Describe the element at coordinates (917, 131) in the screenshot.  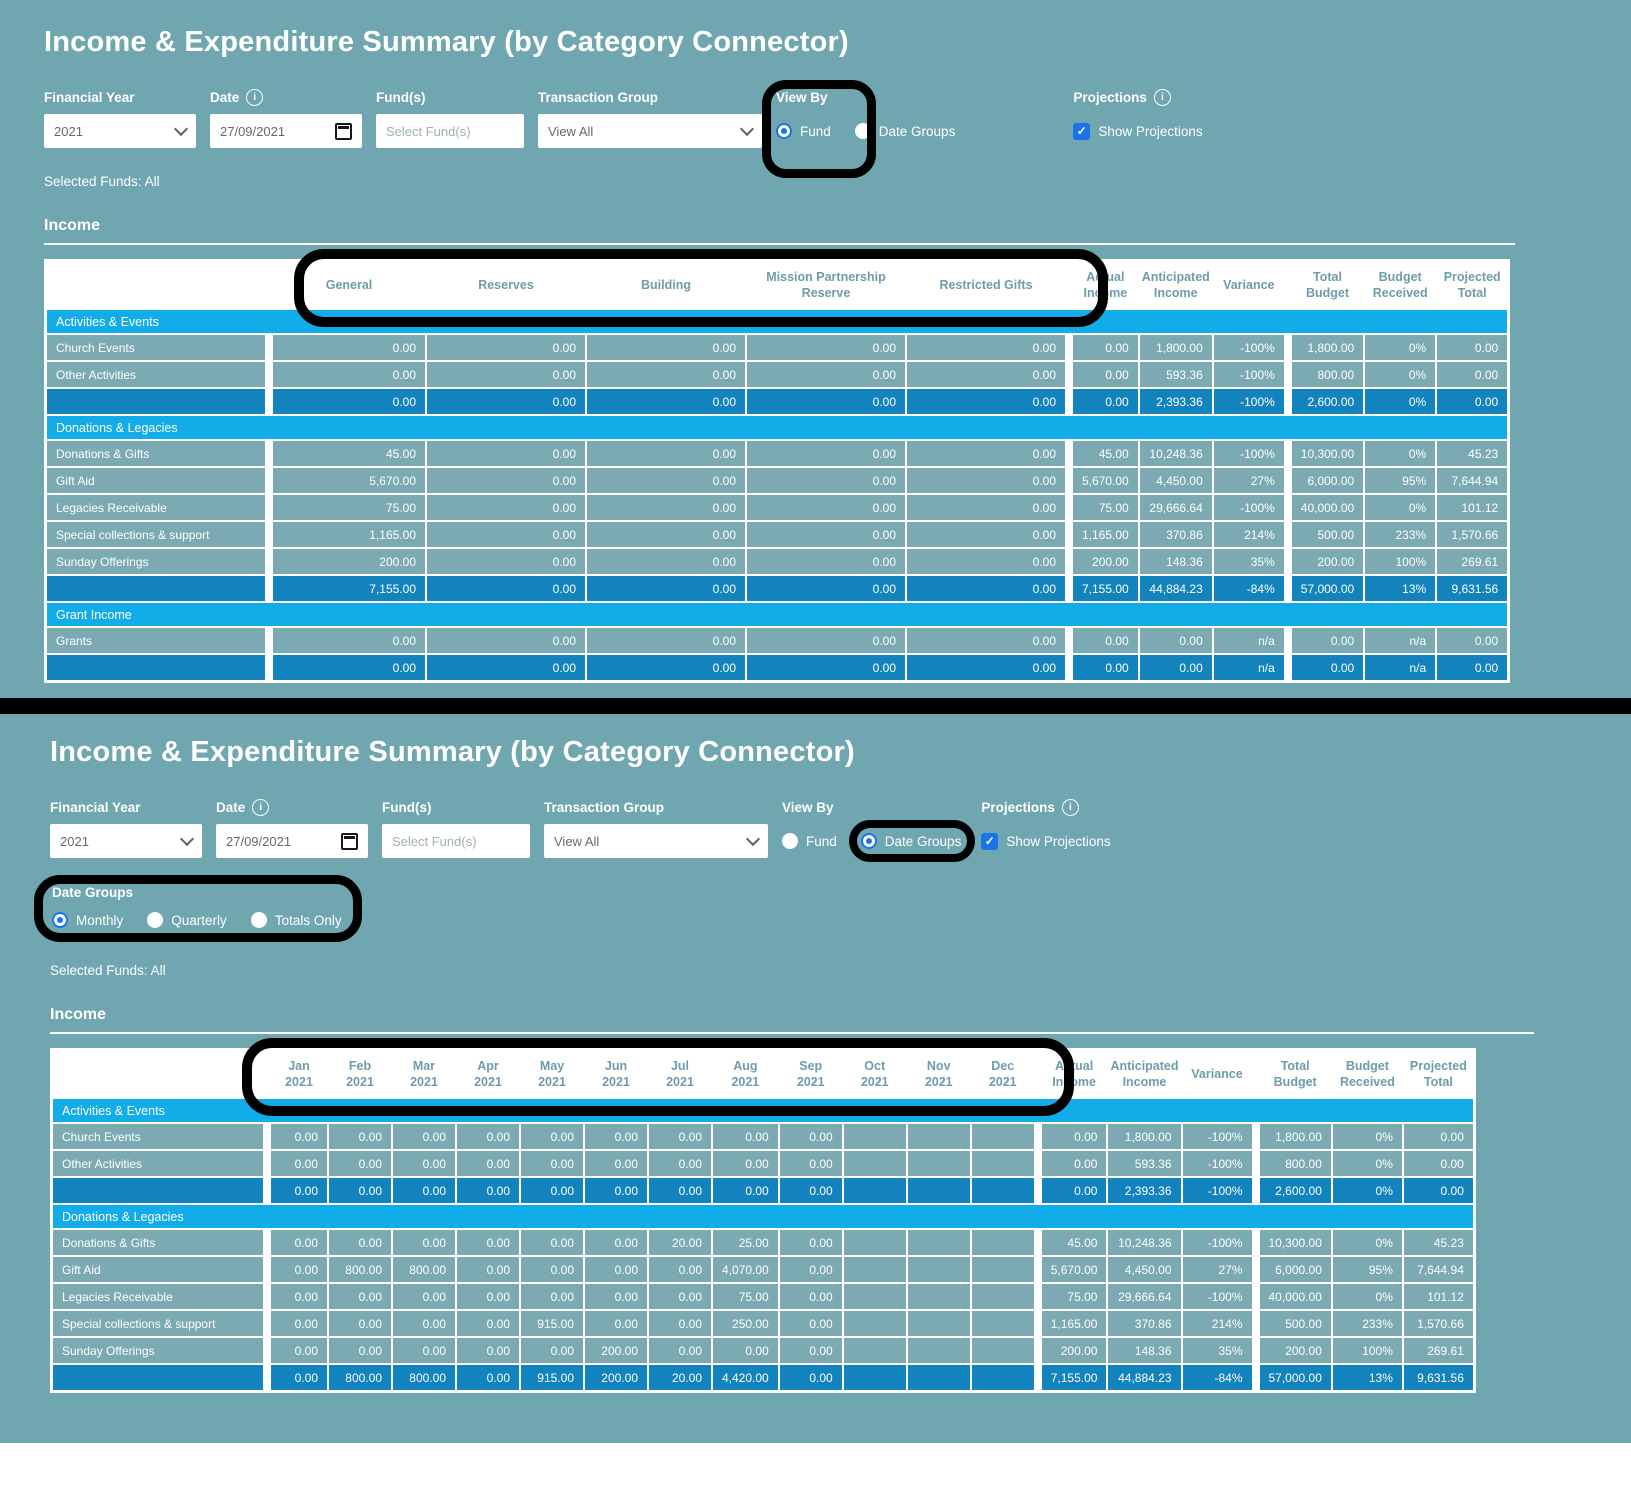
I see `view-by-date-groups-option-label: Date Groups` at that location.